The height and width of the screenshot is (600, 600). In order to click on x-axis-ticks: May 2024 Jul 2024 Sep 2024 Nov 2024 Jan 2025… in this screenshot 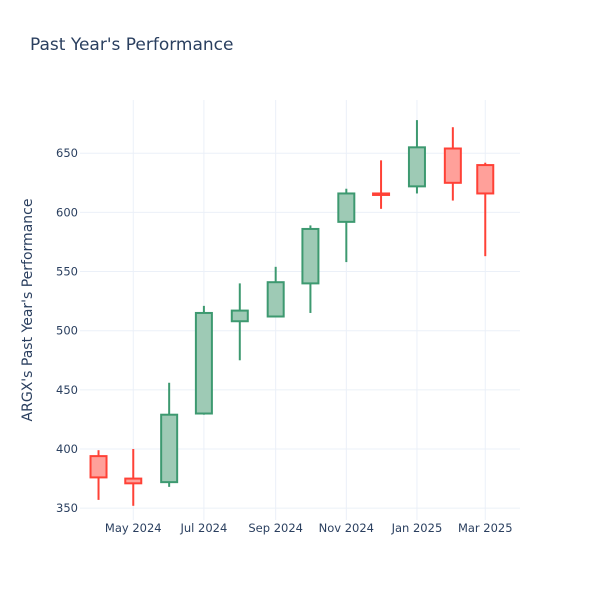, I will do `click(309, 528)`.